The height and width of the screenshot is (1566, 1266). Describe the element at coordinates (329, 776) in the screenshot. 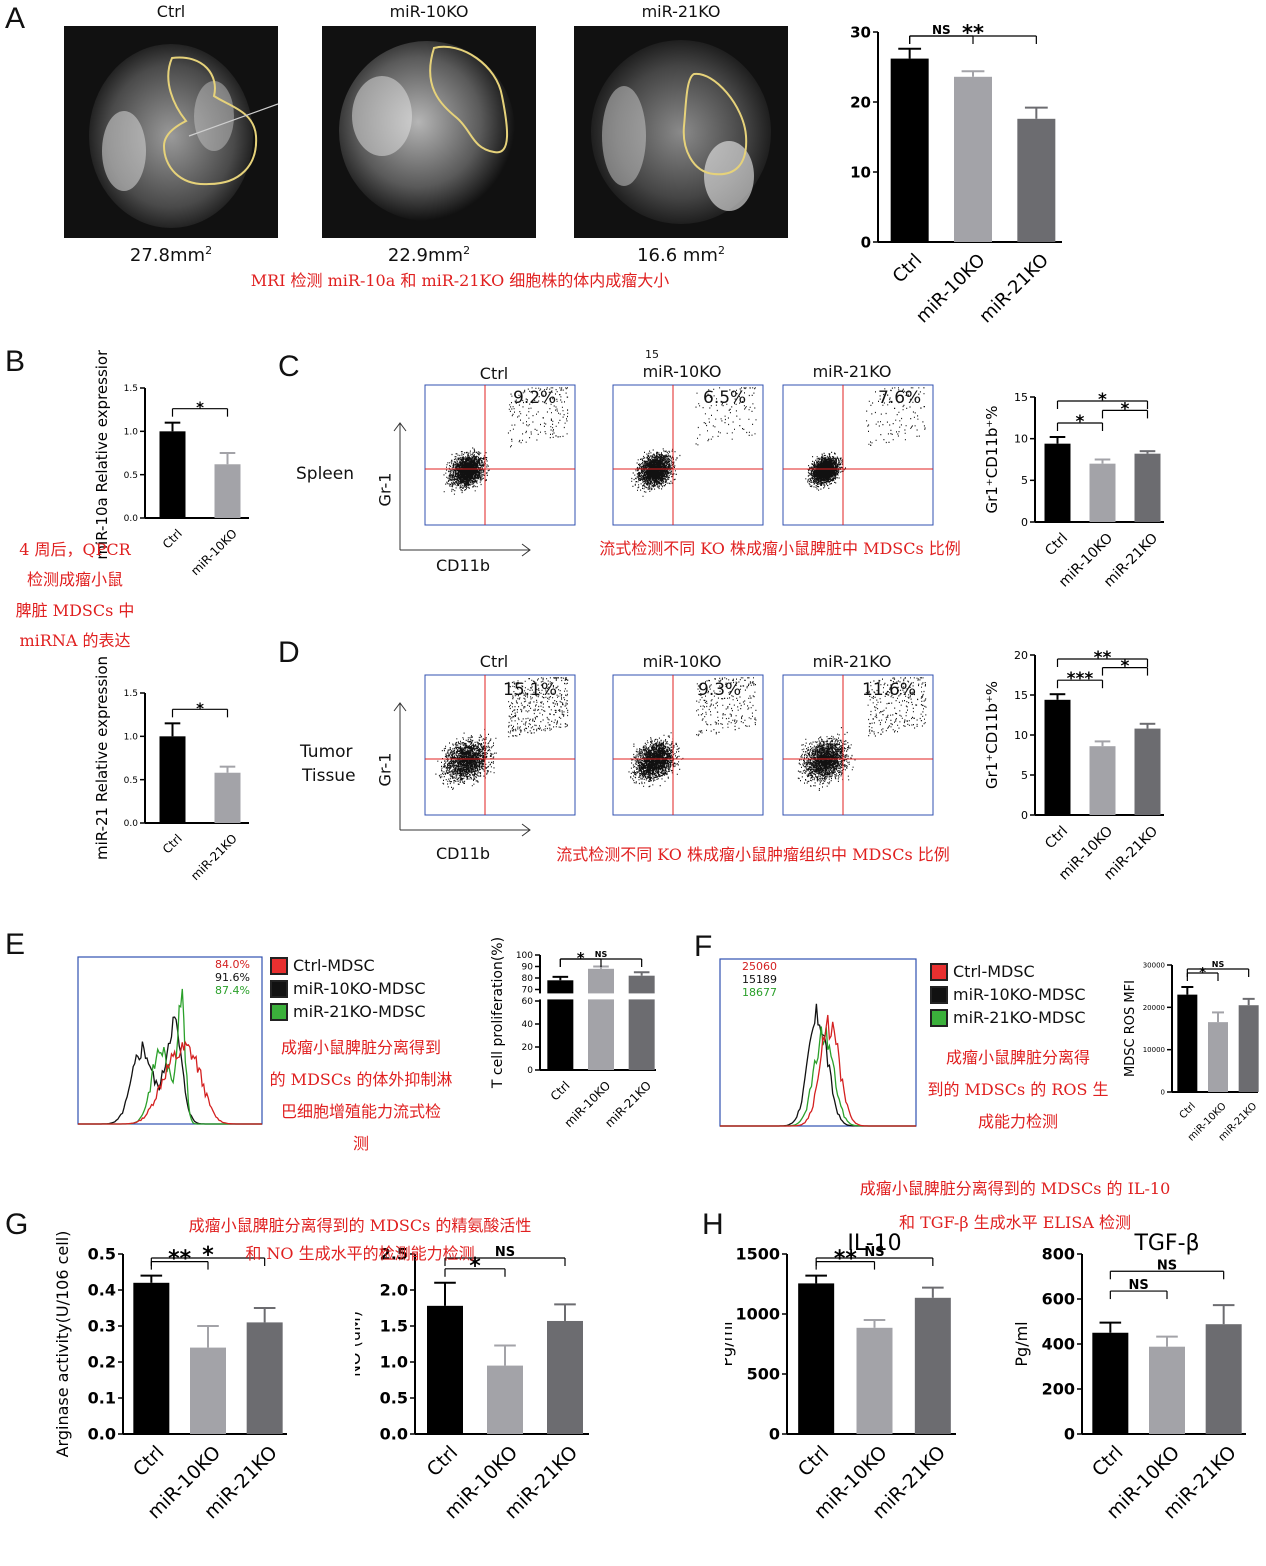

I see `tissue-label-tissue: Tissue` at that location.